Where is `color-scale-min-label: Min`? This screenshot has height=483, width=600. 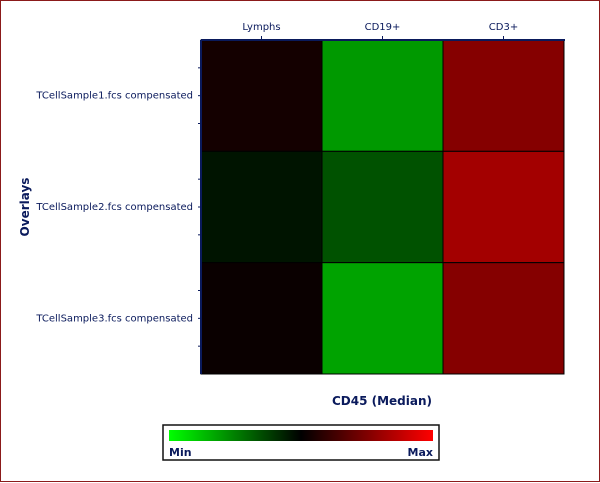 color-scale-min-label: Min is located at coordinates (180, 452).